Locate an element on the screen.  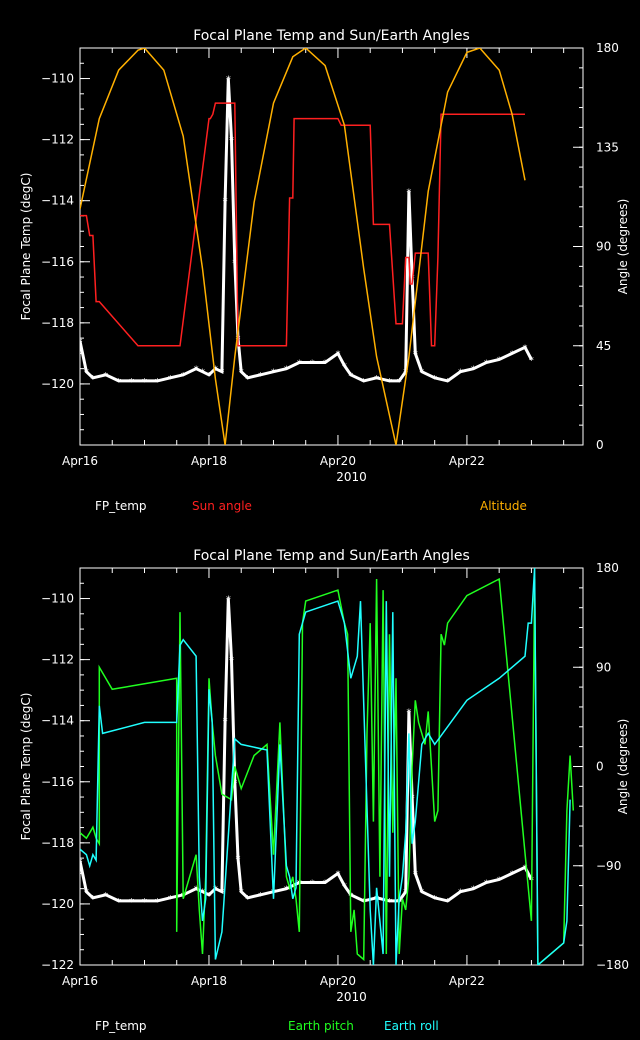
chart-title: Focal Plane Temp and Sun/Earth Angles is located at coordinates (331, 556).